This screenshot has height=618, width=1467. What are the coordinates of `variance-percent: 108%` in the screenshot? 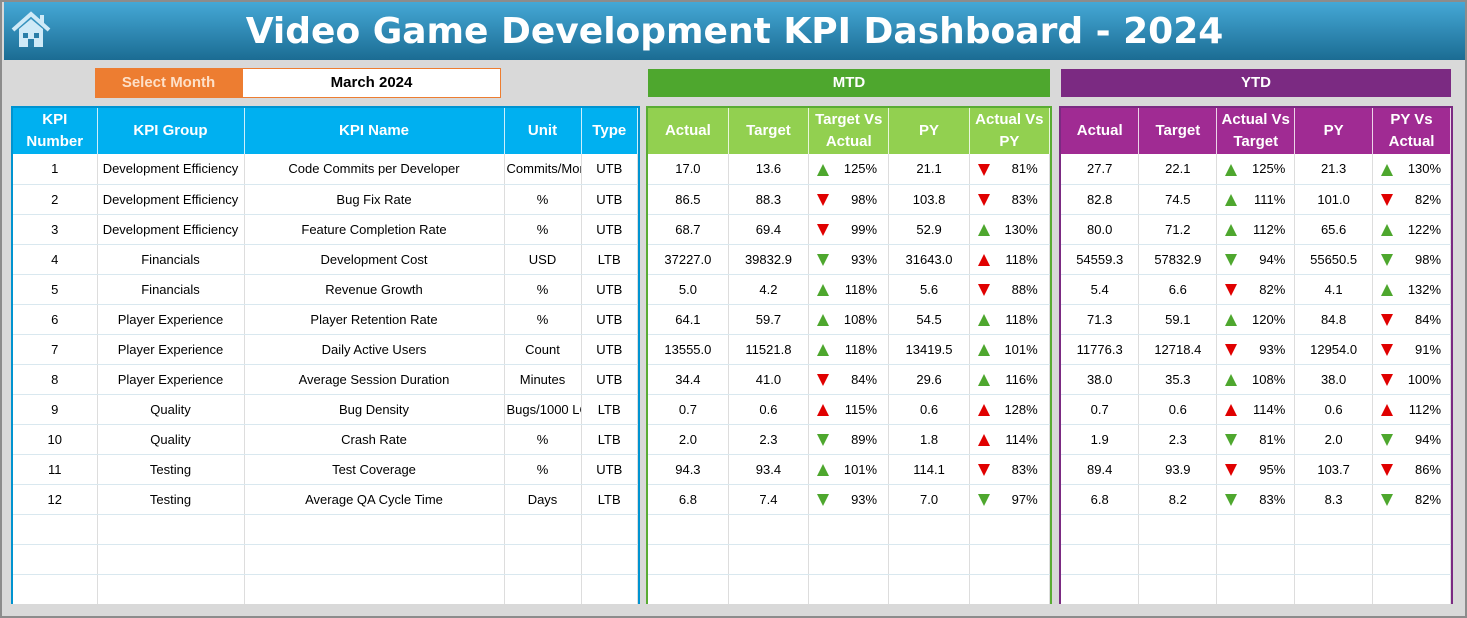 It's located at (860, 319).